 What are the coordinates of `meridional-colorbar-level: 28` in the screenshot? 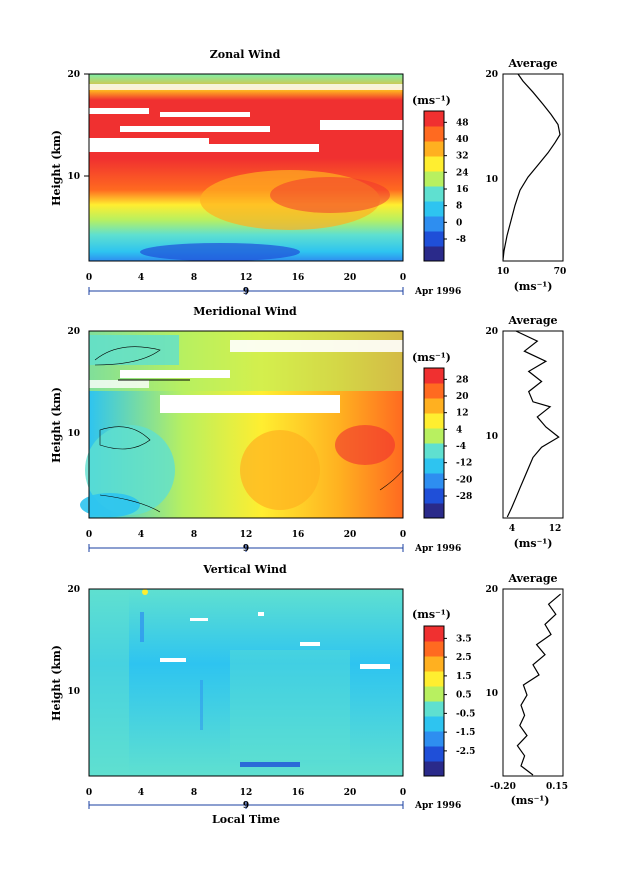 It's located at (462, 380).